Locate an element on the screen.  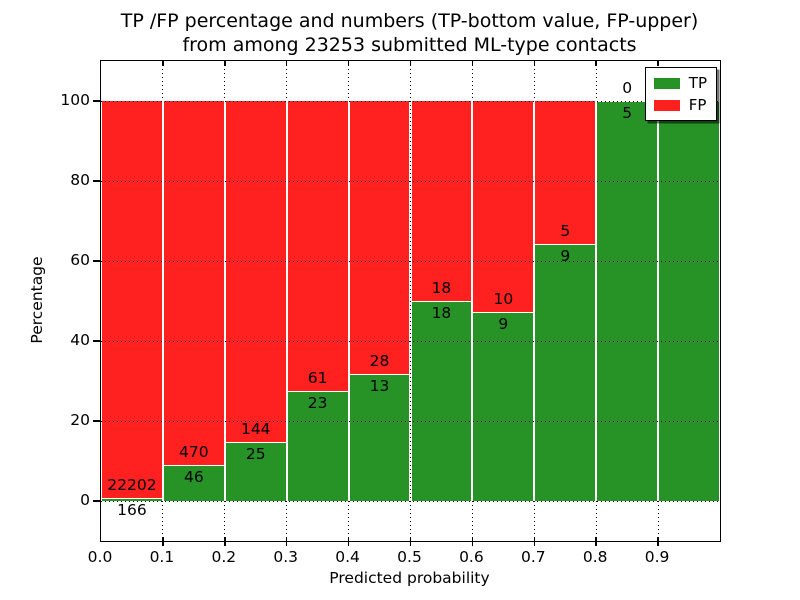
bar-value-label-tp: 5 is located at coordinates (627, 113).